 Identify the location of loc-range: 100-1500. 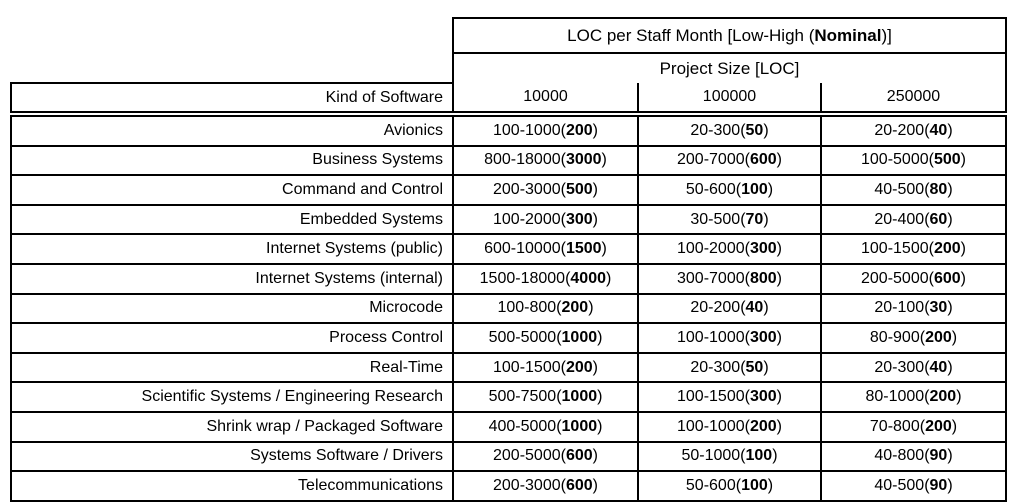
(711, 397).